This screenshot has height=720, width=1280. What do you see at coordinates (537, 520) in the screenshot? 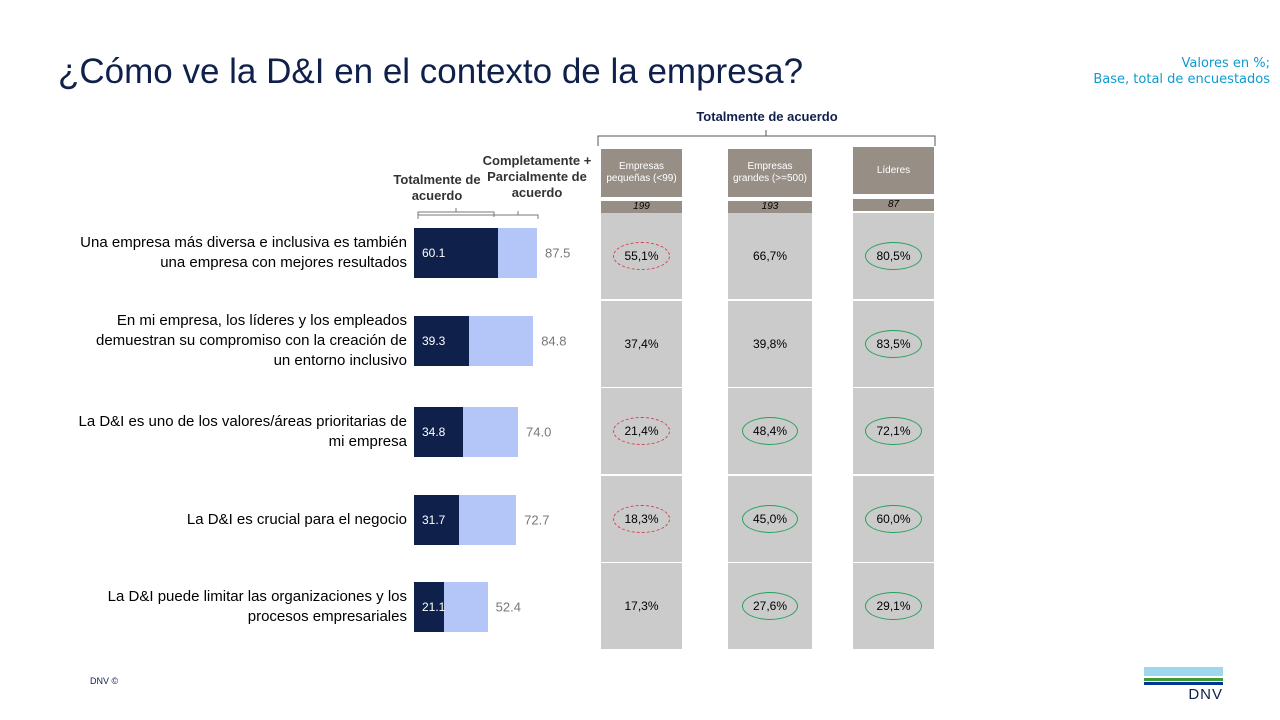
I see `data-label-complete-partial: 72.7` at bounding box center [537, 520].